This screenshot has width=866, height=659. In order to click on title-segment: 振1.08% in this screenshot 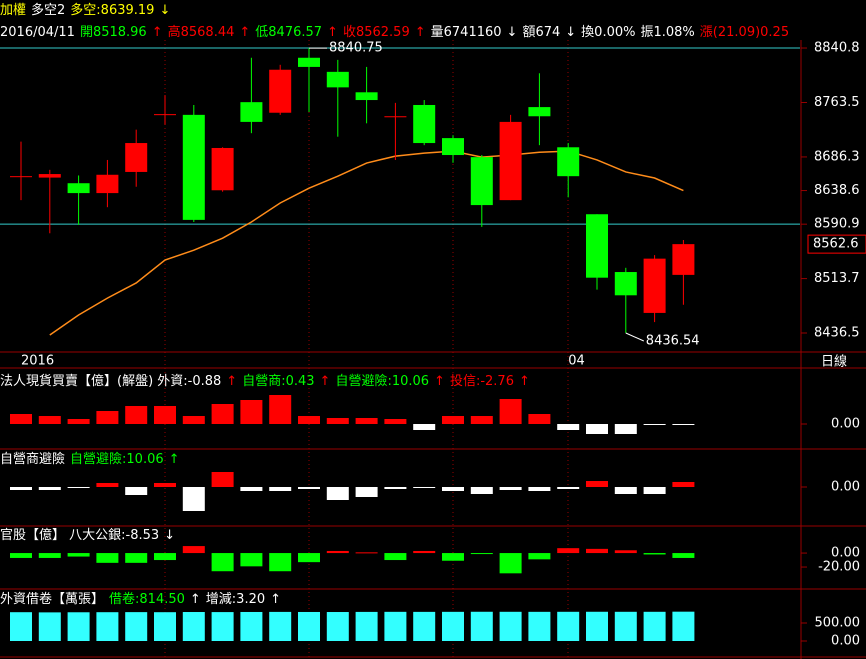, I will do `click(667, 32)`.